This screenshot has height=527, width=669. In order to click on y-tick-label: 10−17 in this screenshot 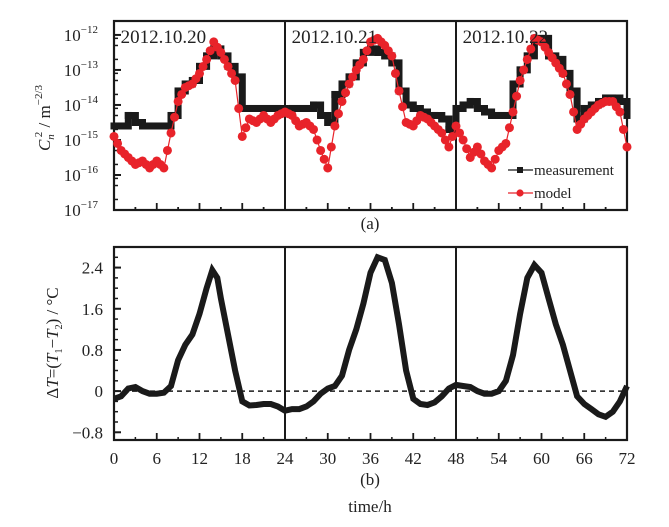, I will do `click(81, 209)`.